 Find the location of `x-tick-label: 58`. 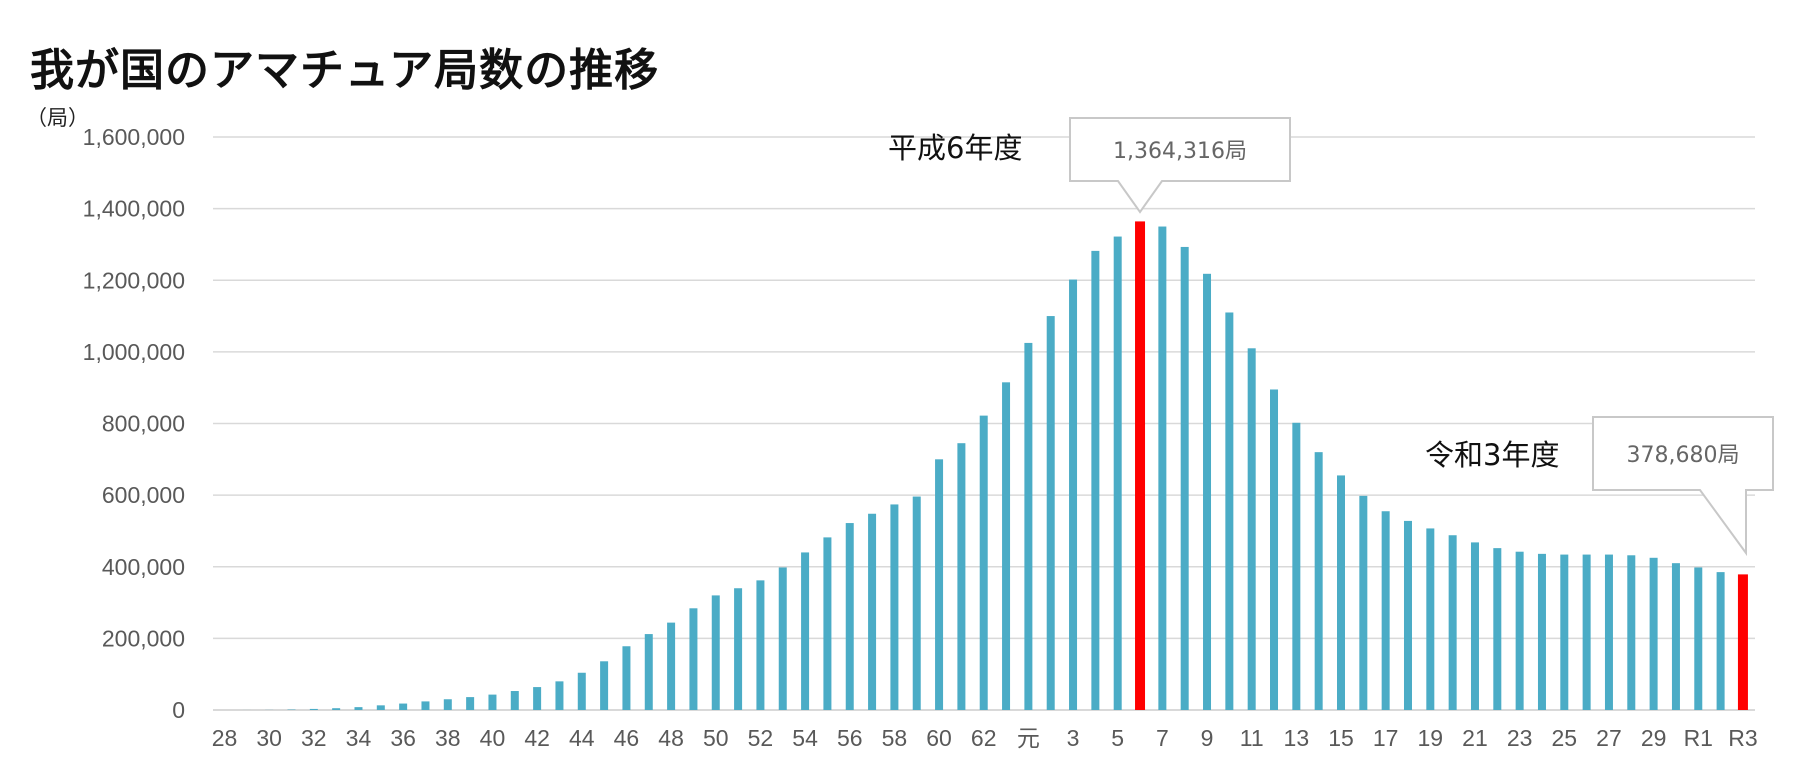

x-tick-label: 58 is located at coordinates (895, 738).